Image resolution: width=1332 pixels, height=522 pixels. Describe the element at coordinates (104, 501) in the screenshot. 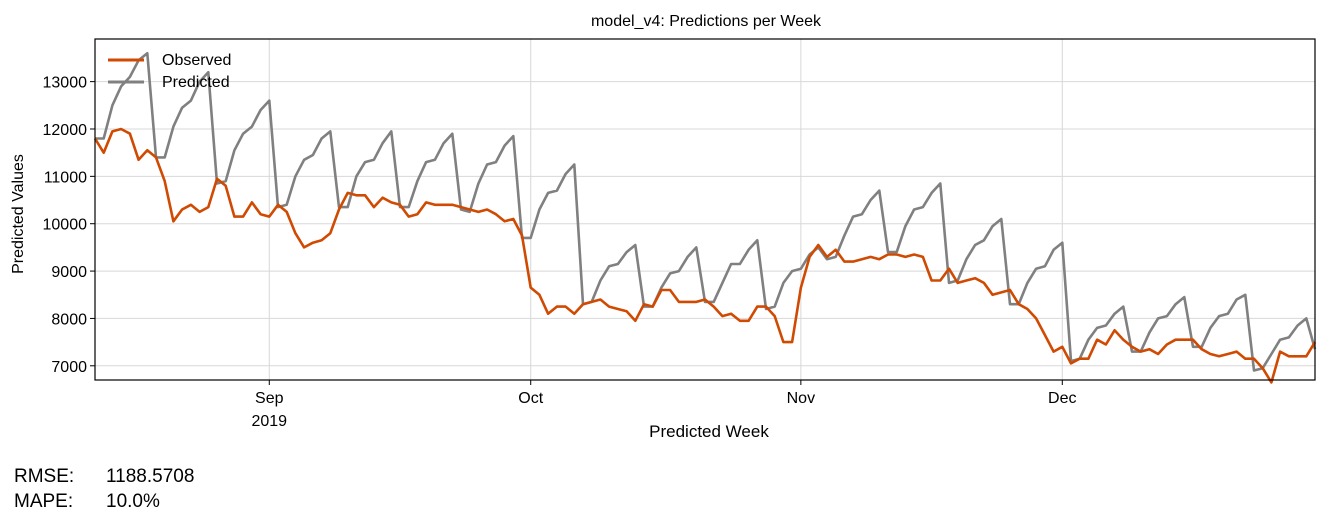

I see `mape-row: MAPE: 10.0%` at that location.